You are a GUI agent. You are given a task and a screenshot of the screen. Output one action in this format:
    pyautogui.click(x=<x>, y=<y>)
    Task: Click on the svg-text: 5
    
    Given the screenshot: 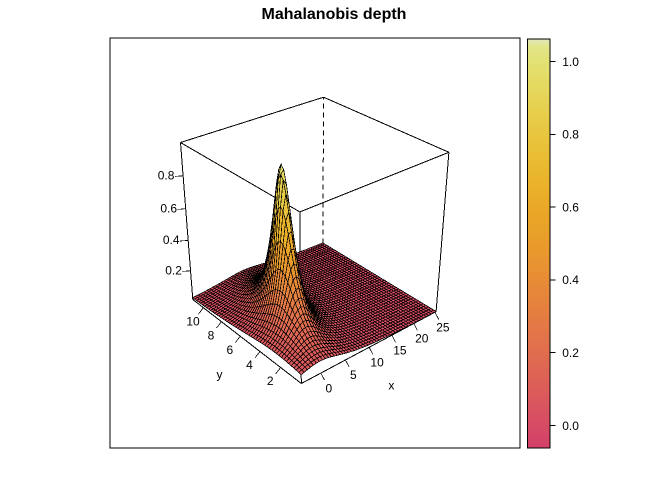 What is the action you would take?
    pyautogui.click(x=353, y=375)
    